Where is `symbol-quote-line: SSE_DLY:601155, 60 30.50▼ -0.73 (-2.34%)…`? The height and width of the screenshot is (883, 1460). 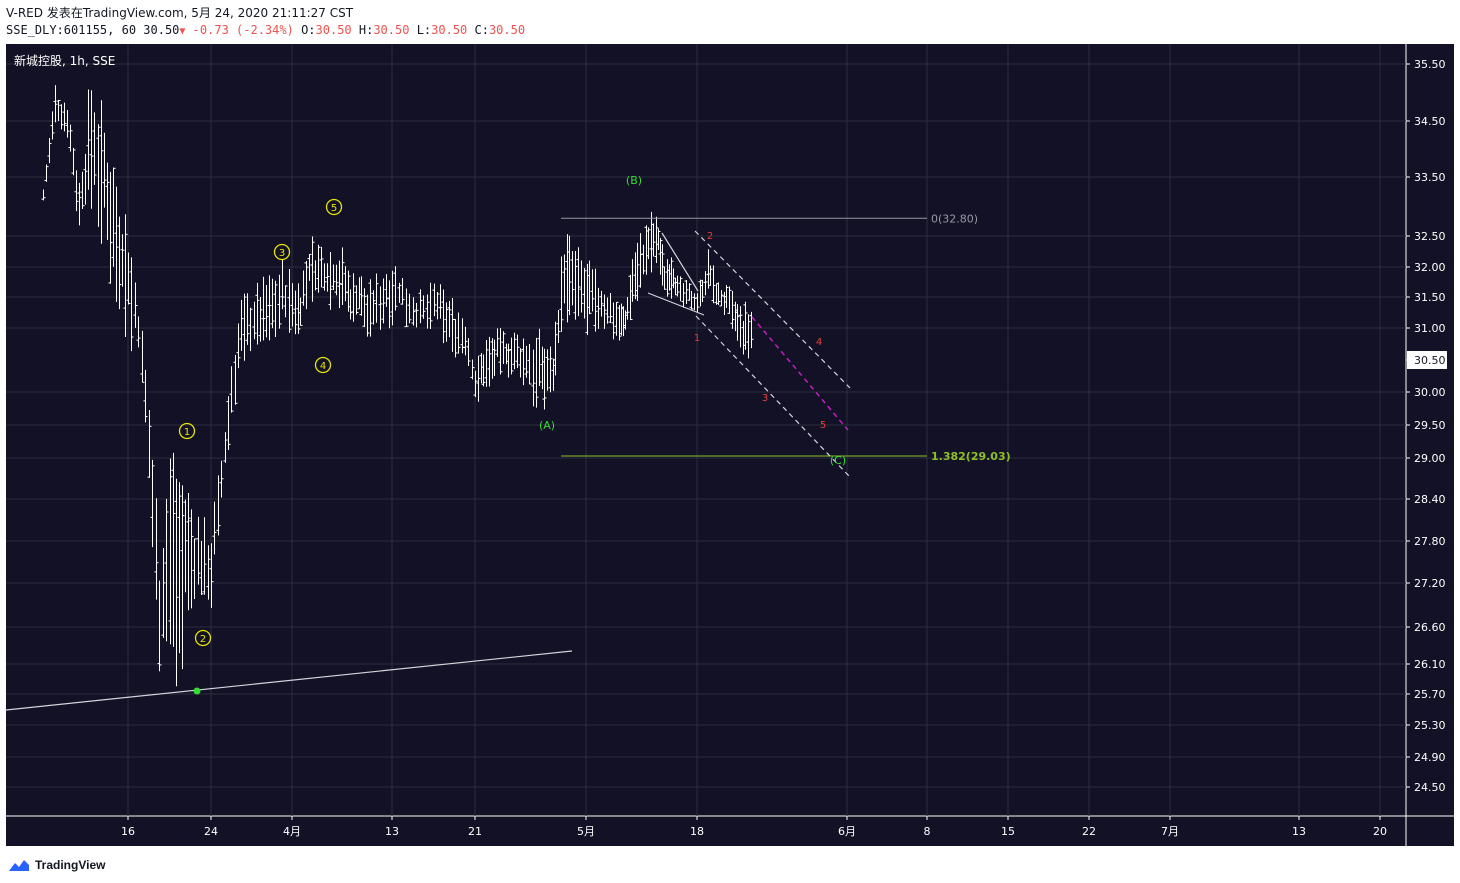 symbol-quote-line: SSE_DLY:601155, 60 30.50▼ -0.73 (-2.34%)… is located at coordinates (265, 30).